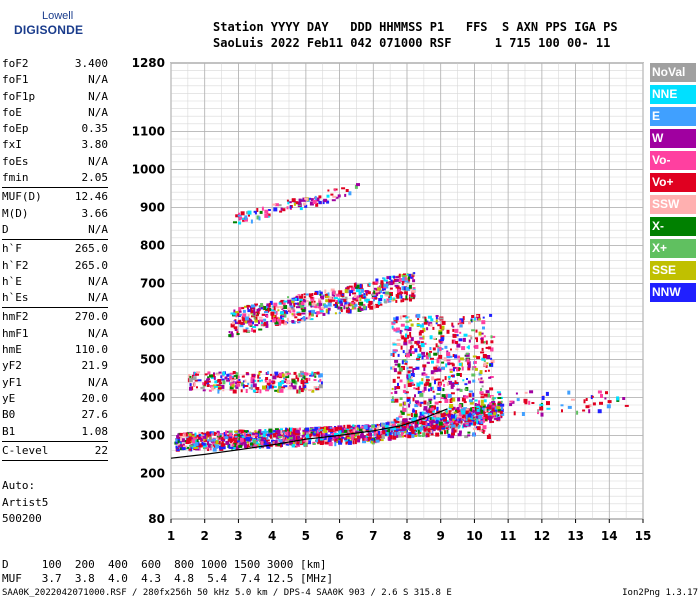 This screenshot has width=700, height=600. I want to click on software-version: Ion2Png 1.3.17, so click(660, 593).